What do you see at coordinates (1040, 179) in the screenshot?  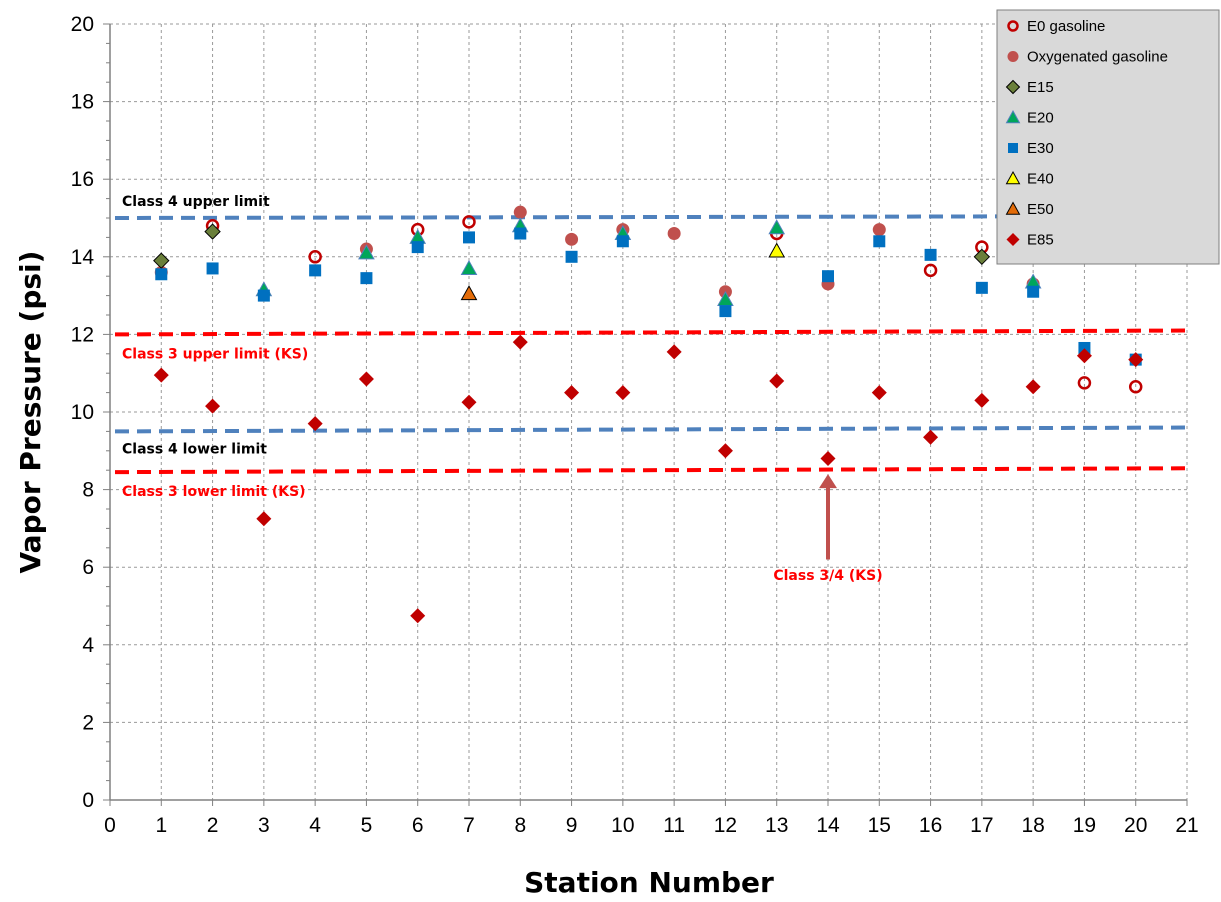 I see `legend-label: E40` at bounding box center [1040, 179].